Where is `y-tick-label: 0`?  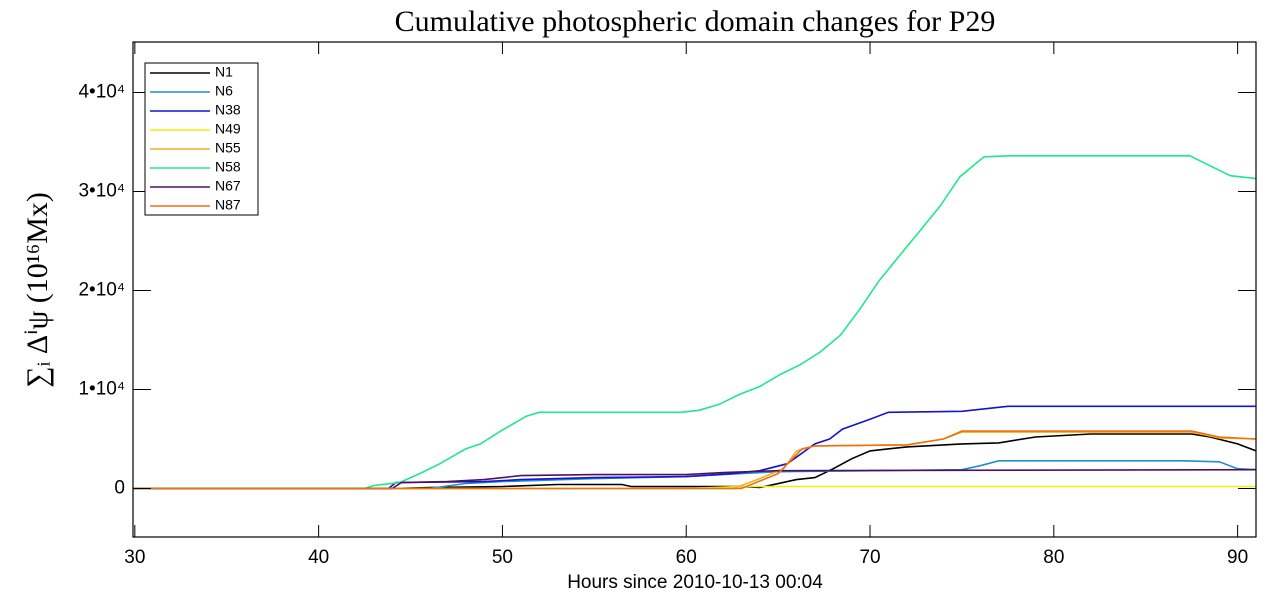
y-tick-label: 0 is located at coordinates (119, 488).